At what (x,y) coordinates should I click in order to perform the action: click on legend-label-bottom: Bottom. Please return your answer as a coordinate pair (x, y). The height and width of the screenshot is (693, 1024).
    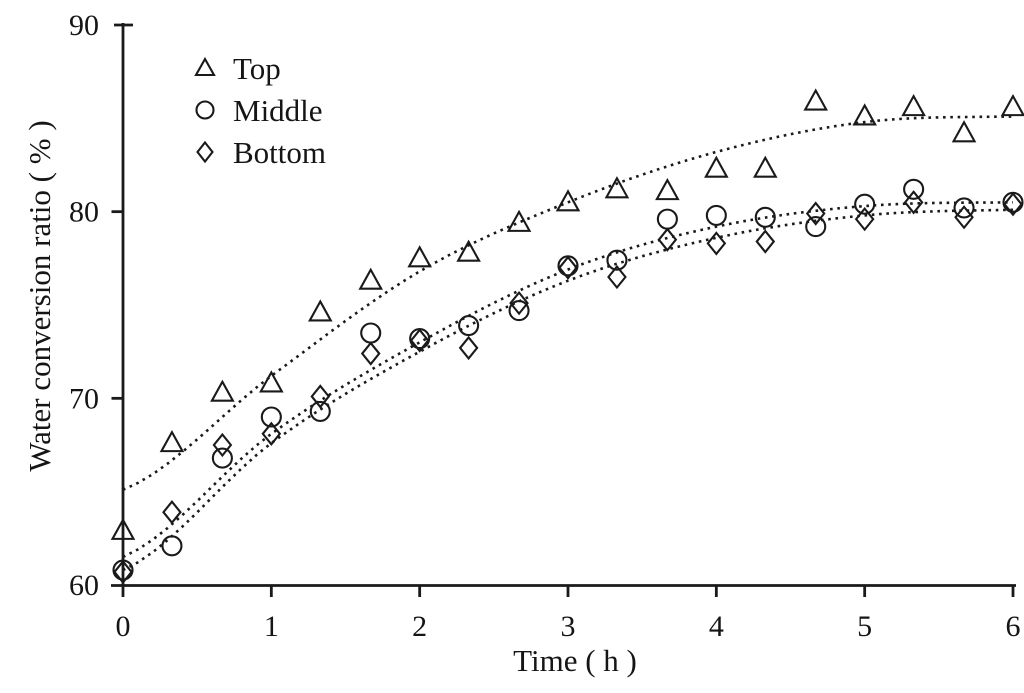
    Looking at the image, I should click on (279, 152).